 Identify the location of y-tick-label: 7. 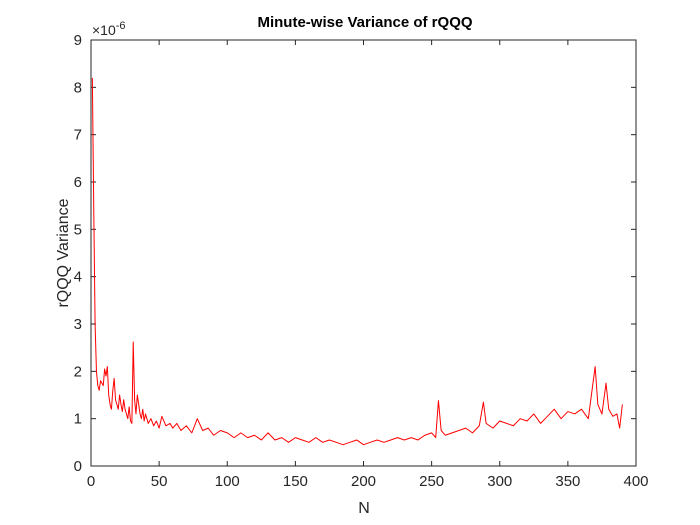
(78, 135).